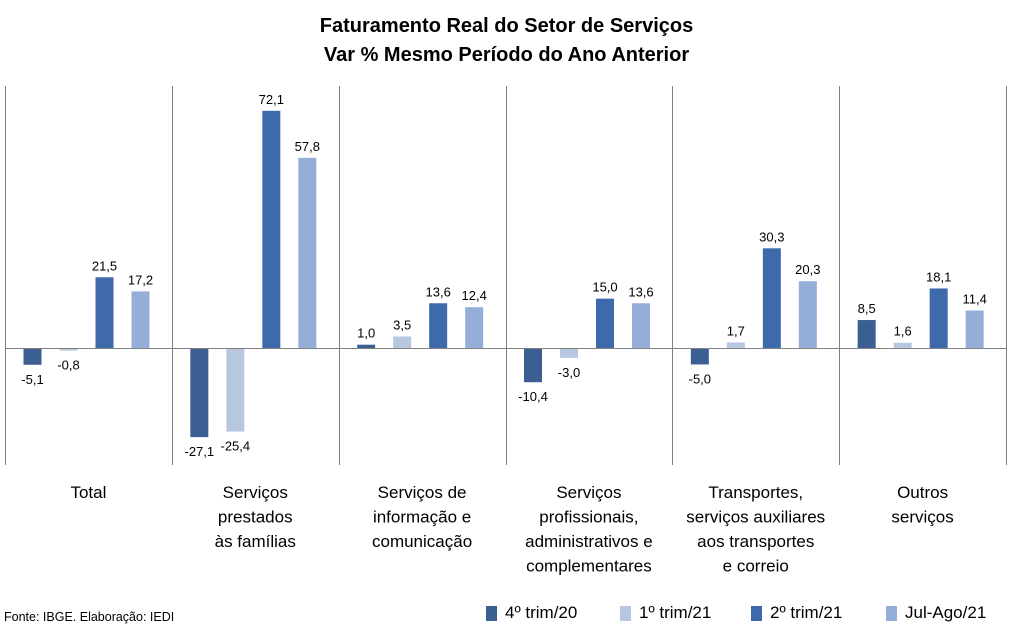 This screenshot has height=631, width=1013. I want to click on category-label: Outros, so click(922, 492).